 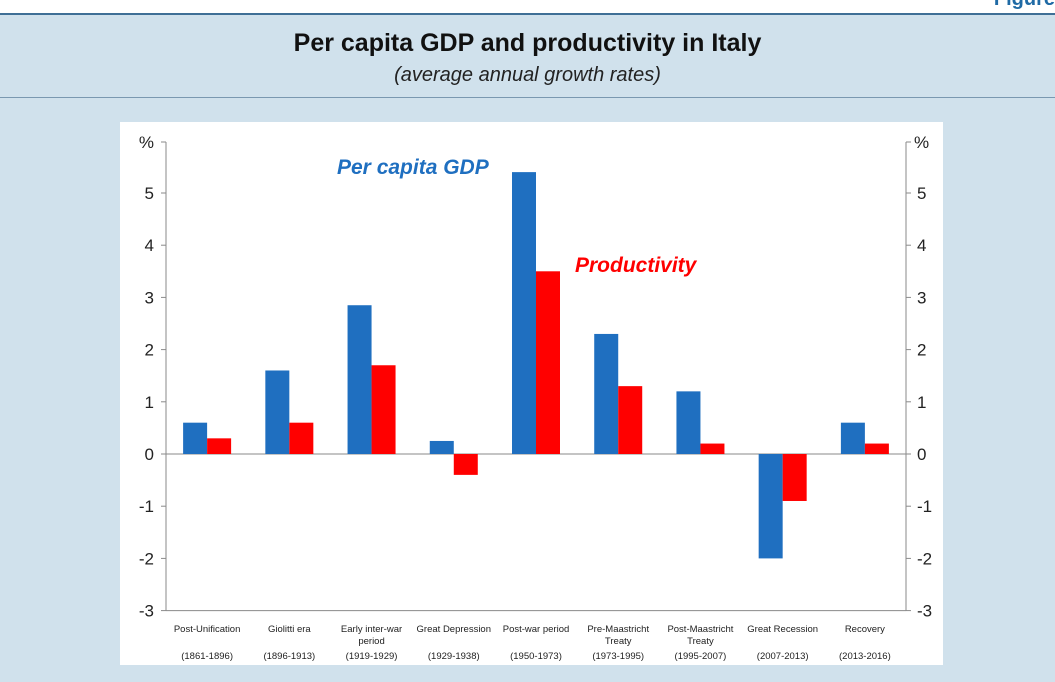 I want to click on x-category-label: Post-Unification, so click(x=207, y=629).